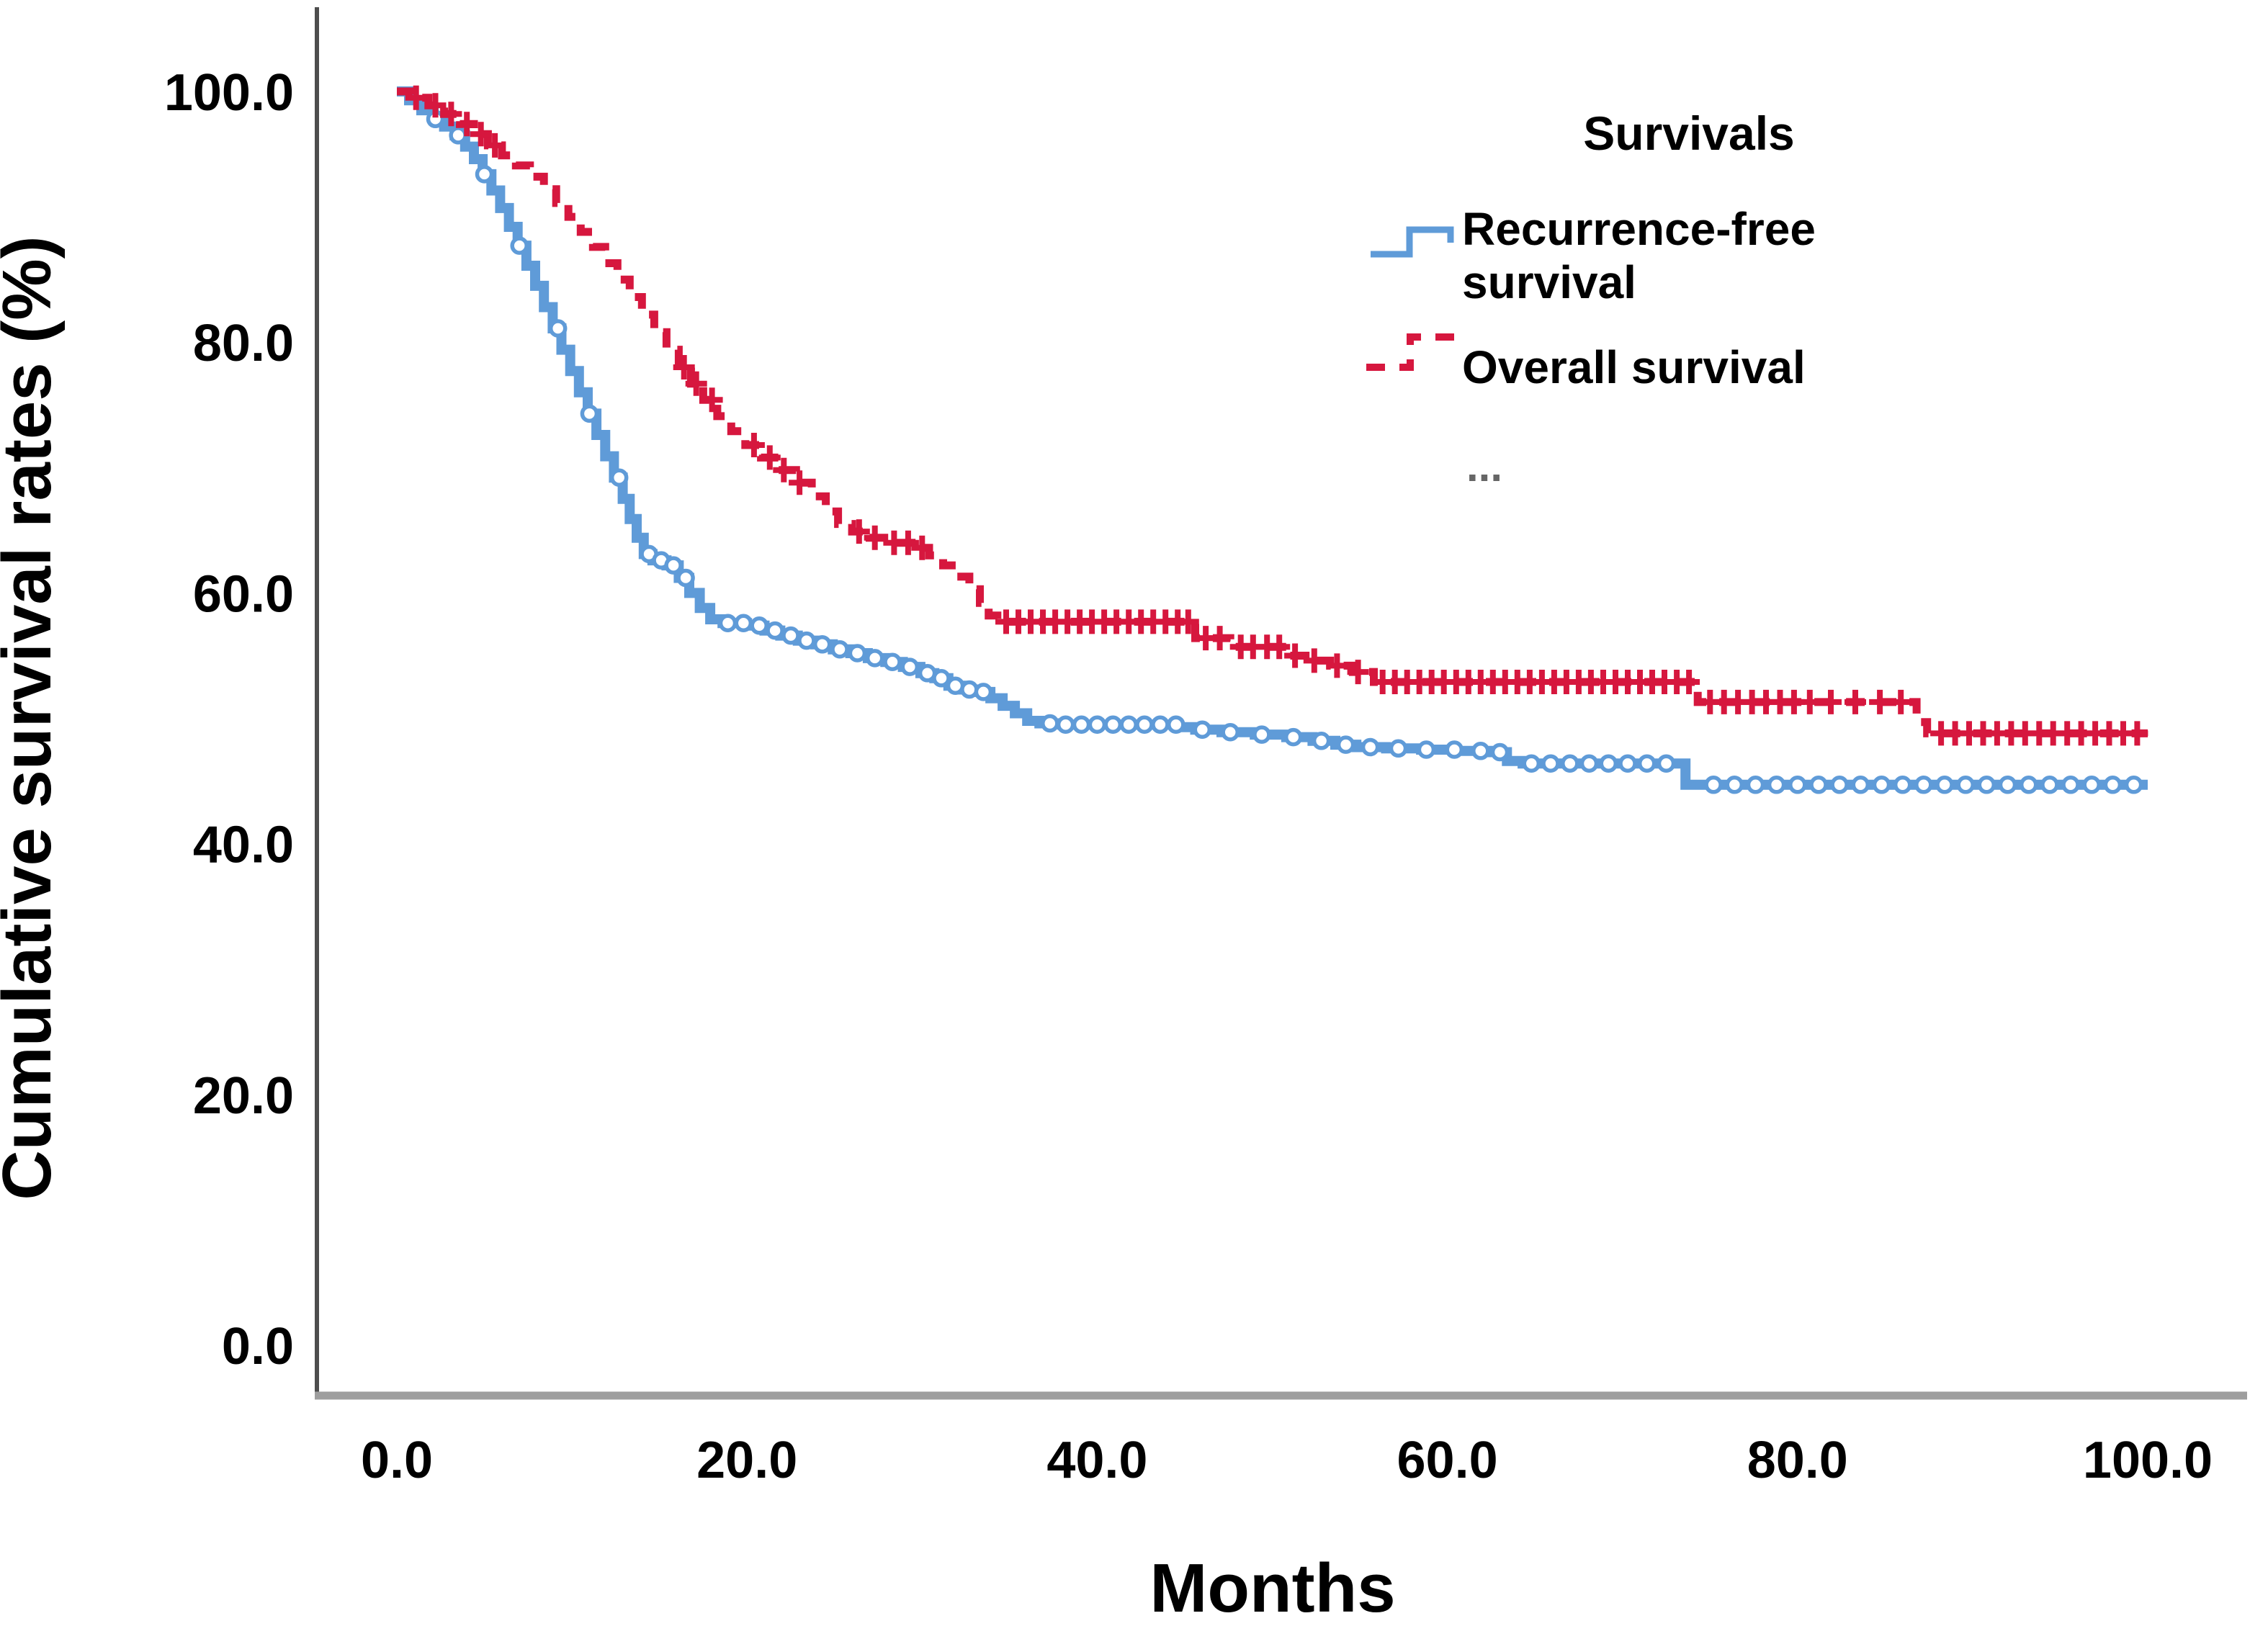 The image size is (2268, 1639). Describe the element at coordinates (746, 1460) in the screenshot. I see `x-tick-label: 20.0` at that location.